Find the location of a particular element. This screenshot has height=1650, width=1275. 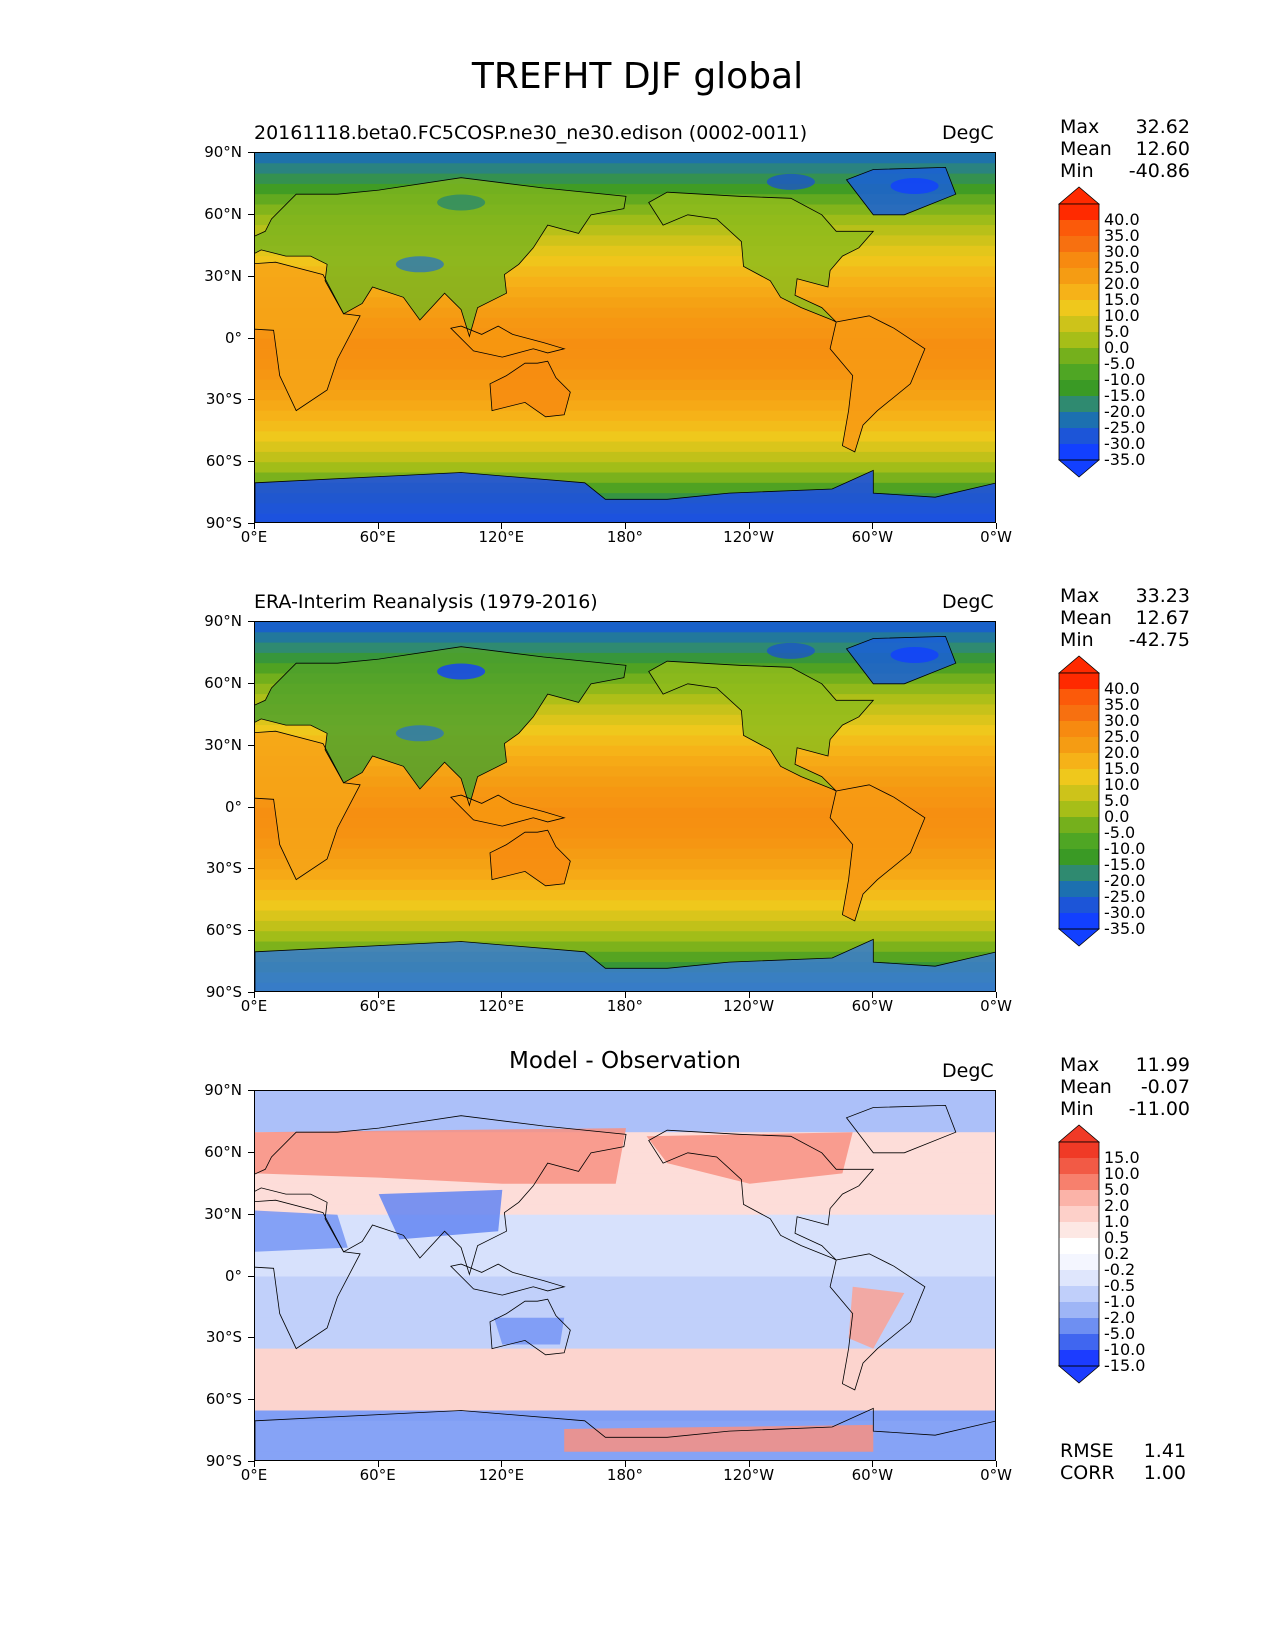

indonesia-outline is located at coordinates (507, 341).